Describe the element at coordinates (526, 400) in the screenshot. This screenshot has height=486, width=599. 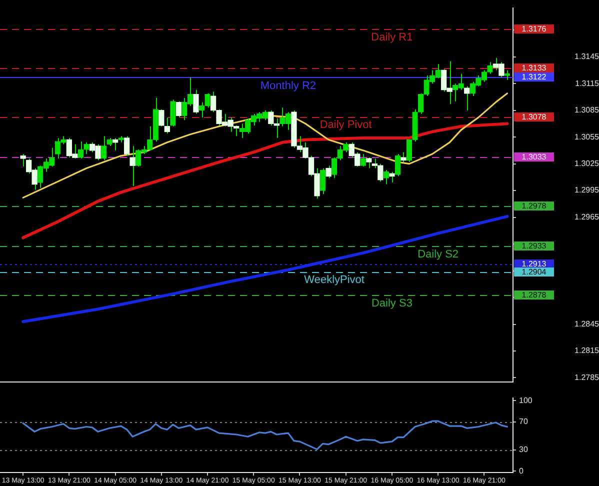
I see `y-tick-label: 100` at that location.